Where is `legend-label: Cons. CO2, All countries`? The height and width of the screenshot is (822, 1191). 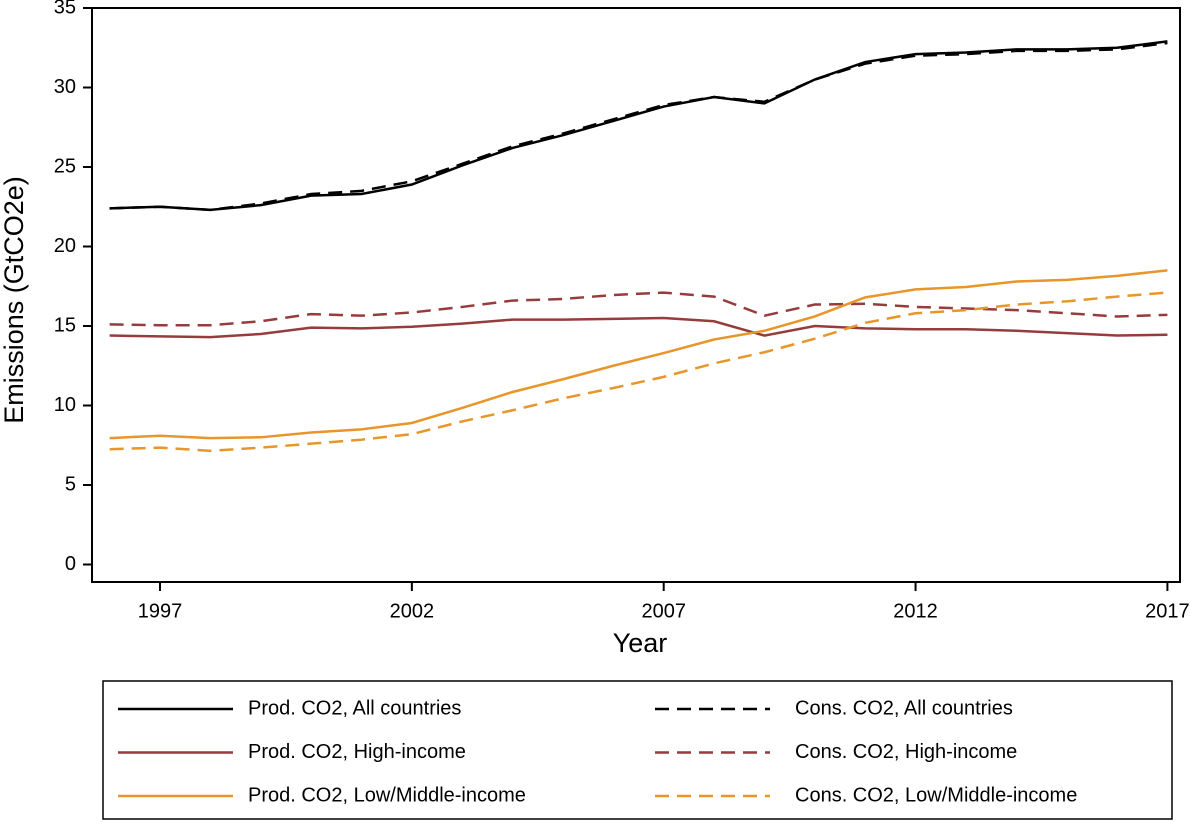
legend-label: Cons. CO2, All countries is located at coordinates (904, 708).